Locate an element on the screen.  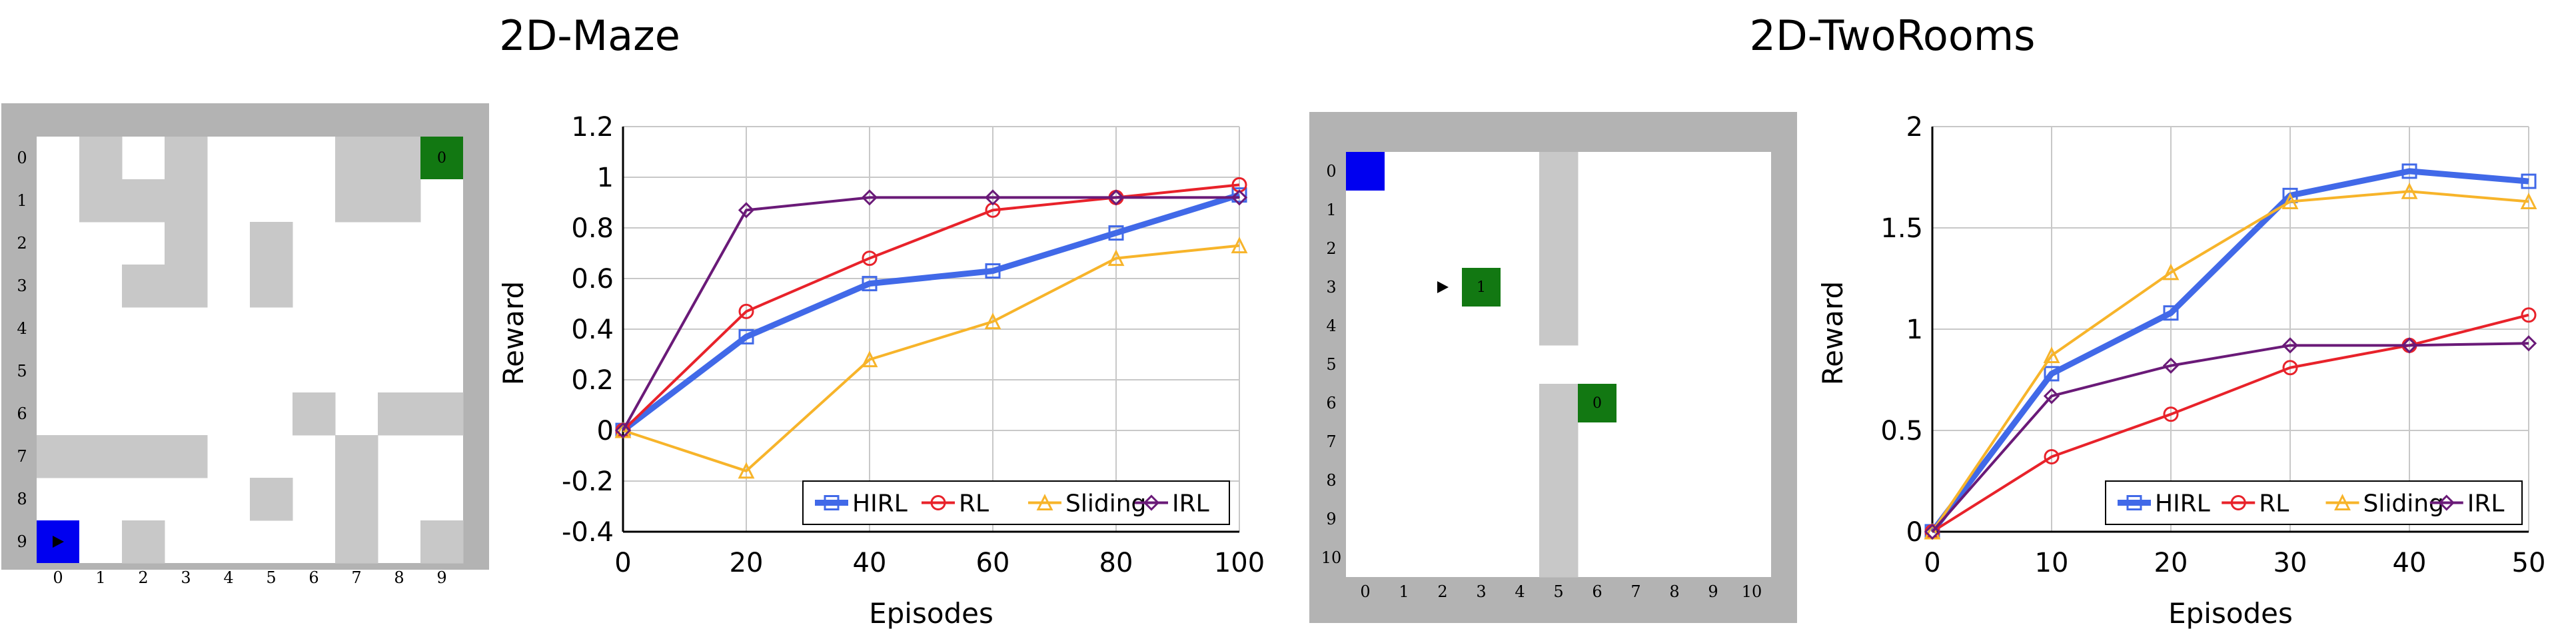
col-label: 3 is located at coordinates (1481, 591).